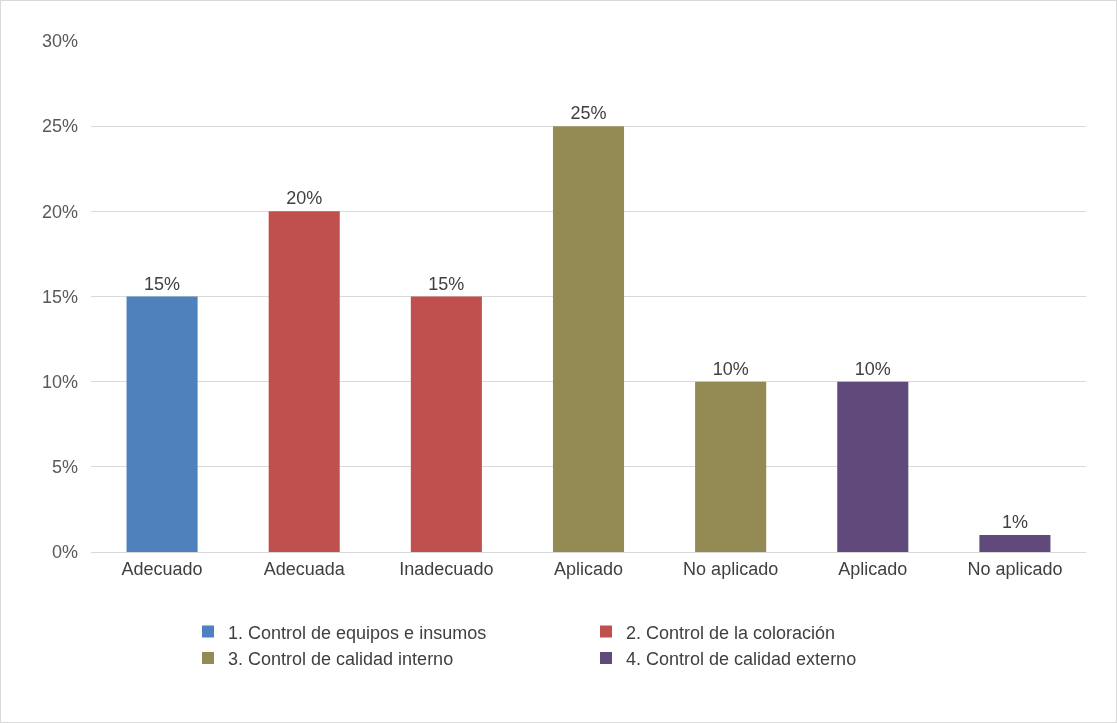 The height and width of the screenshot is (723, 1117). I want to click on x-tick-label: Adecuada, so click(304, 568).